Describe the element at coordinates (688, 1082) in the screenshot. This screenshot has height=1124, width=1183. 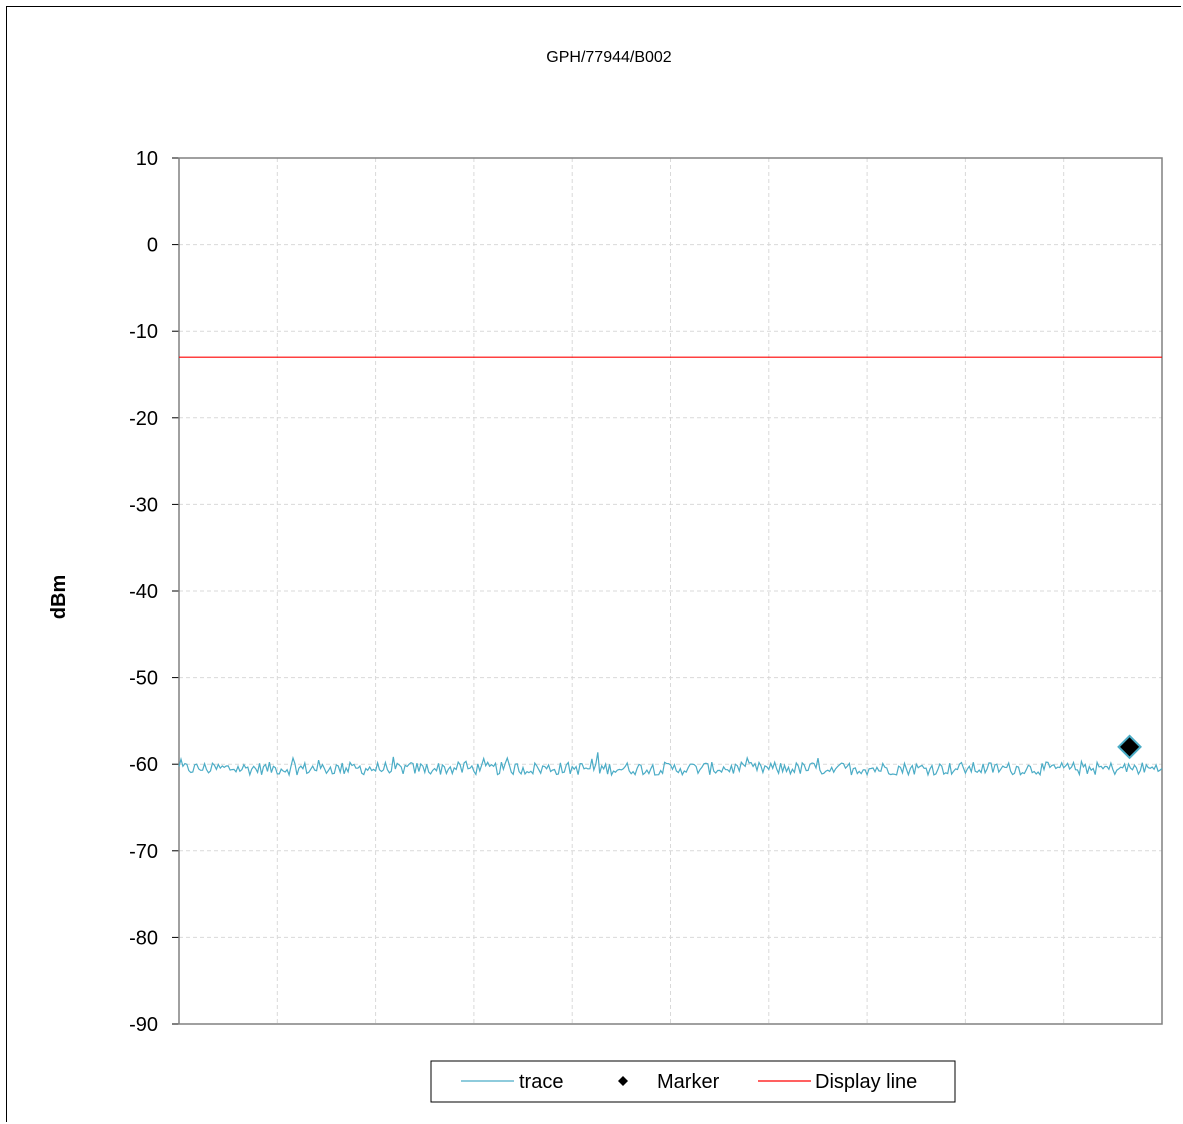
I see `legend-marker-label: Marker` at that location.